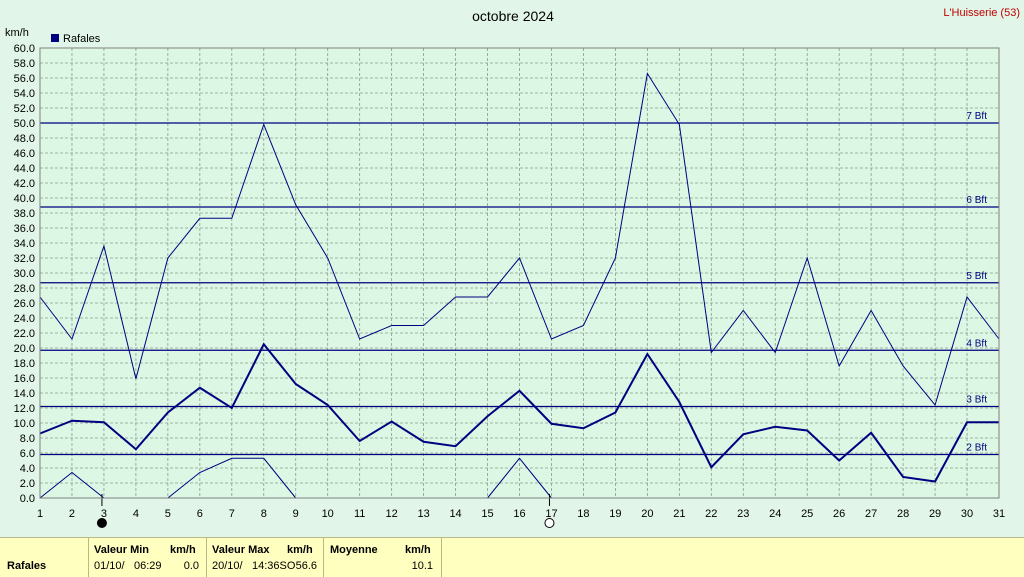  What do you see at coordinates (122, 550) in the screenshot?
I see `min-label: Valeur Min` at bounding box center [122, 550].